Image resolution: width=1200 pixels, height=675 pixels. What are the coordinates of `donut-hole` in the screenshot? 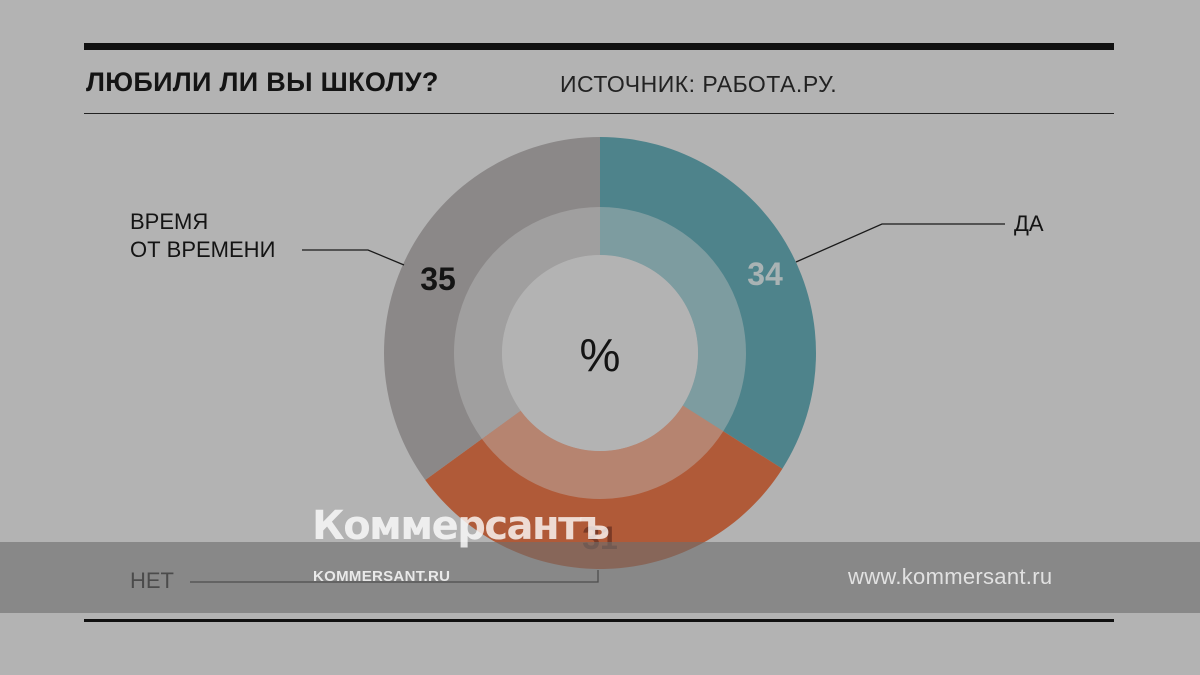 It's located at (600, 353).